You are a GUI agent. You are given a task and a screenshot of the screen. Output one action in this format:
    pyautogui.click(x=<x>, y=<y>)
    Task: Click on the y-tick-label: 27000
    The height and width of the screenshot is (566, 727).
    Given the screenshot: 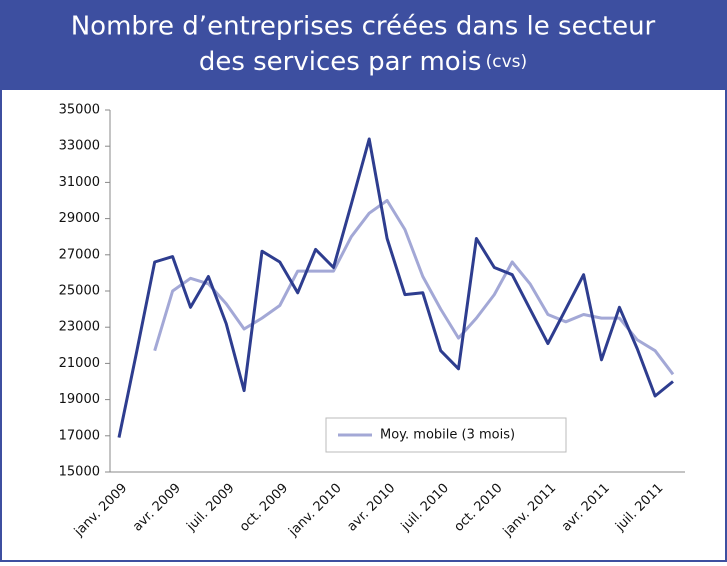 What is the action you would take?
    pyautogui.click(x=79, y=254)
    